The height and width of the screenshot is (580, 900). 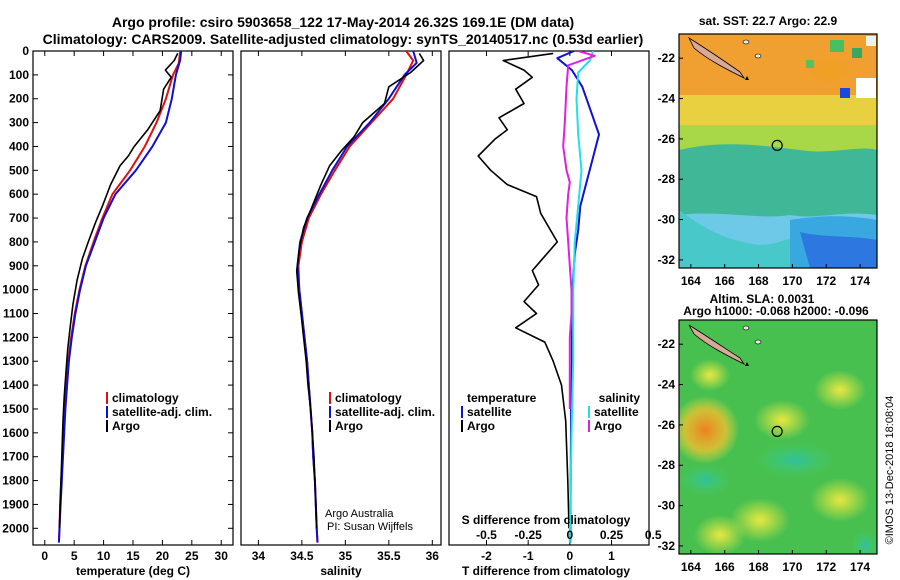 What do you see at coordinates (19, 99) in the screenshot?
I see `depth-tick-label: 200` at bounding box center [19, 99].